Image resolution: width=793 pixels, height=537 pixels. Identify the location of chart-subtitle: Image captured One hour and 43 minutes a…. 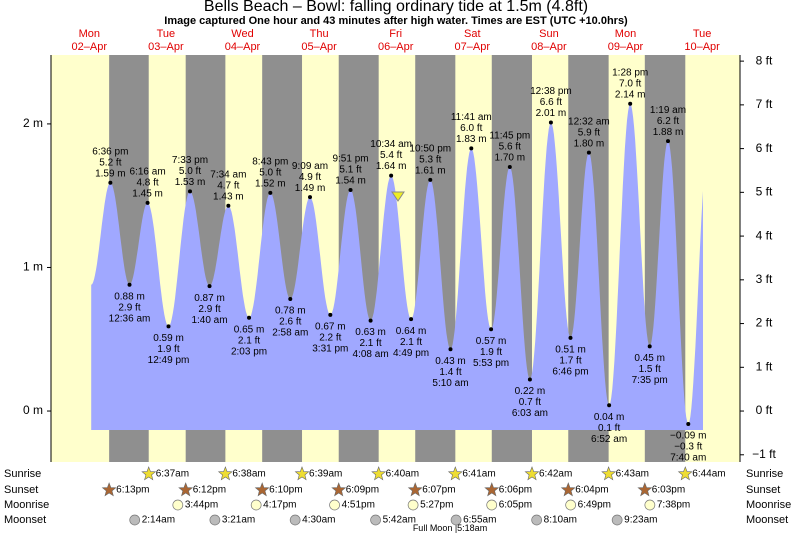
(396, 21).